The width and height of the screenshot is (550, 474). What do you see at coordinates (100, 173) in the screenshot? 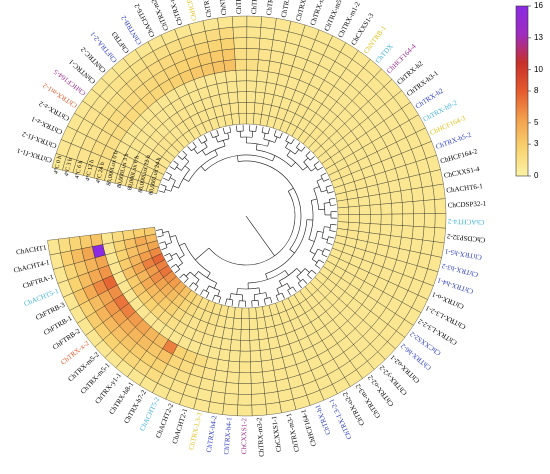
I see `condition-label: 4°C 24 h` at bounding box center [100, 173].